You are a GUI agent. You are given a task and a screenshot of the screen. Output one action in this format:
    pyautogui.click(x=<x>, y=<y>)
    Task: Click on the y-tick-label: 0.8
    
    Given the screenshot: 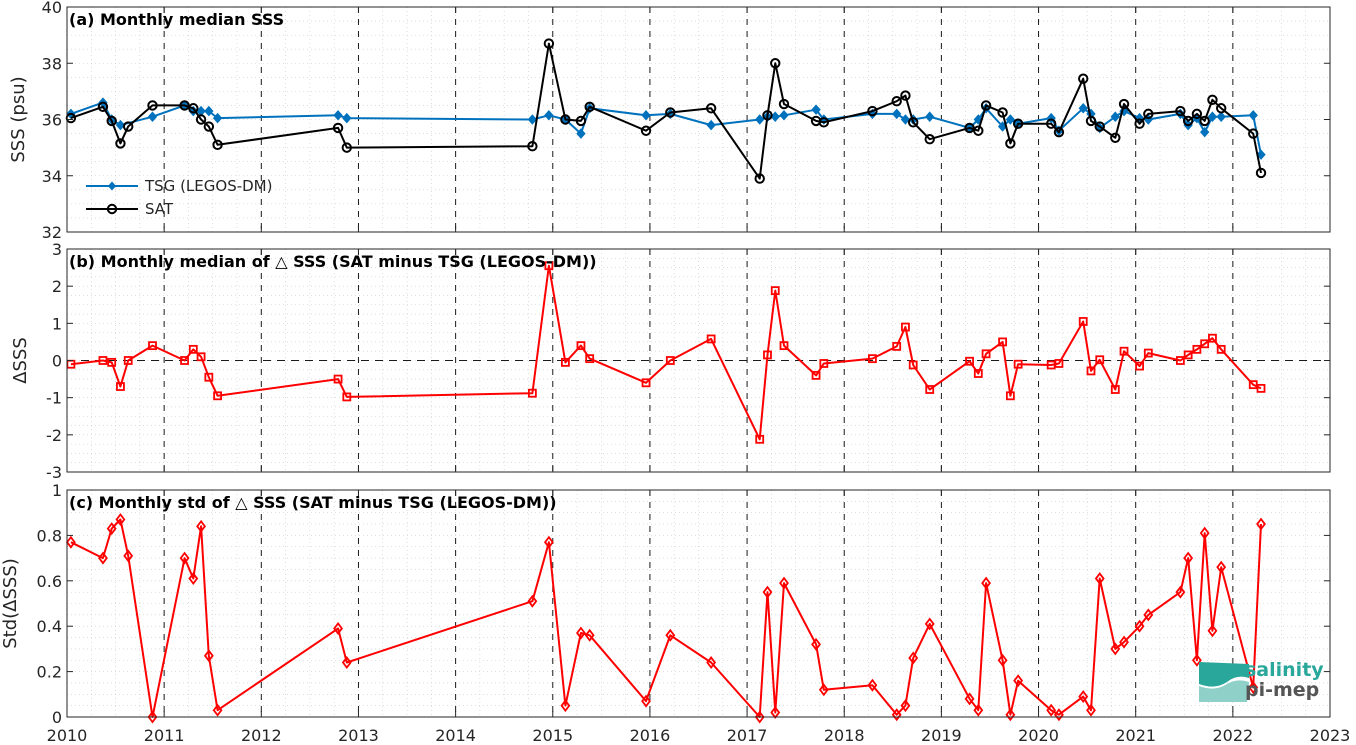 What is the action you would take?
    pyautogui.click(x=49, y=535)
    